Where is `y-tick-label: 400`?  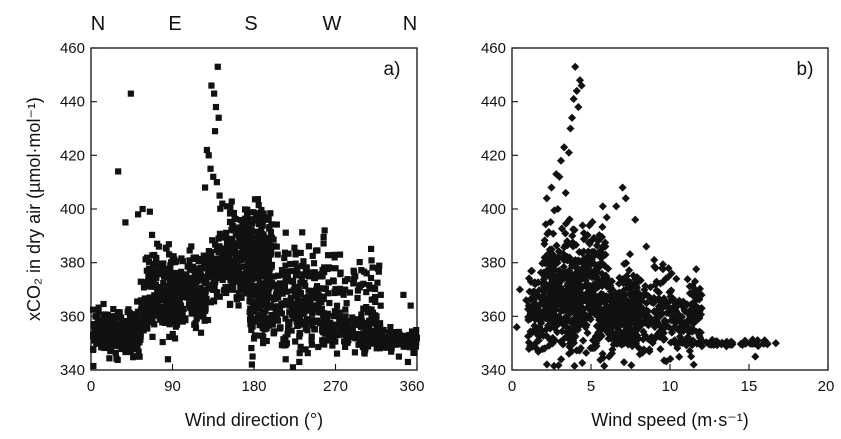 y-tick-label: 400 is located at coordinates (72, 209).